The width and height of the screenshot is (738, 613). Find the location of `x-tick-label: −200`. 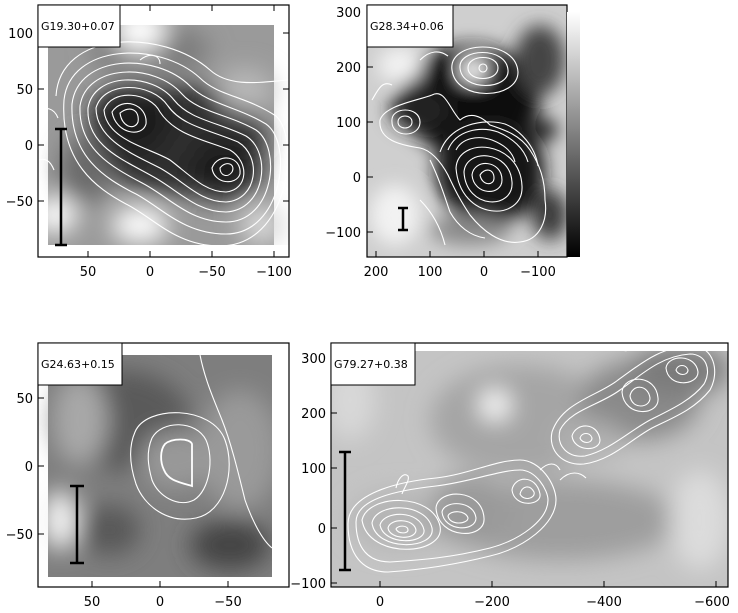

x-tick-label: −200 is located at coordinates (492, 602).